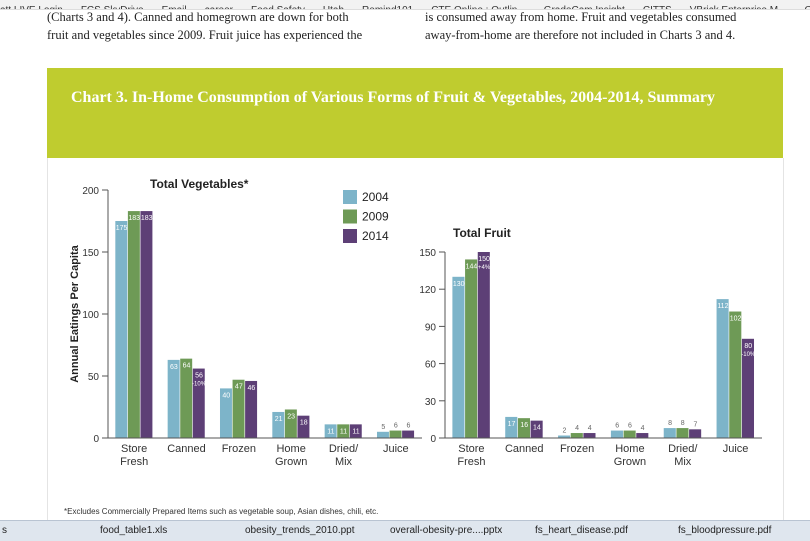  What do you see at coordinates (375, 236) in the screenshot?
I see `legend-label: 2014` at bounding box center [375, 236].